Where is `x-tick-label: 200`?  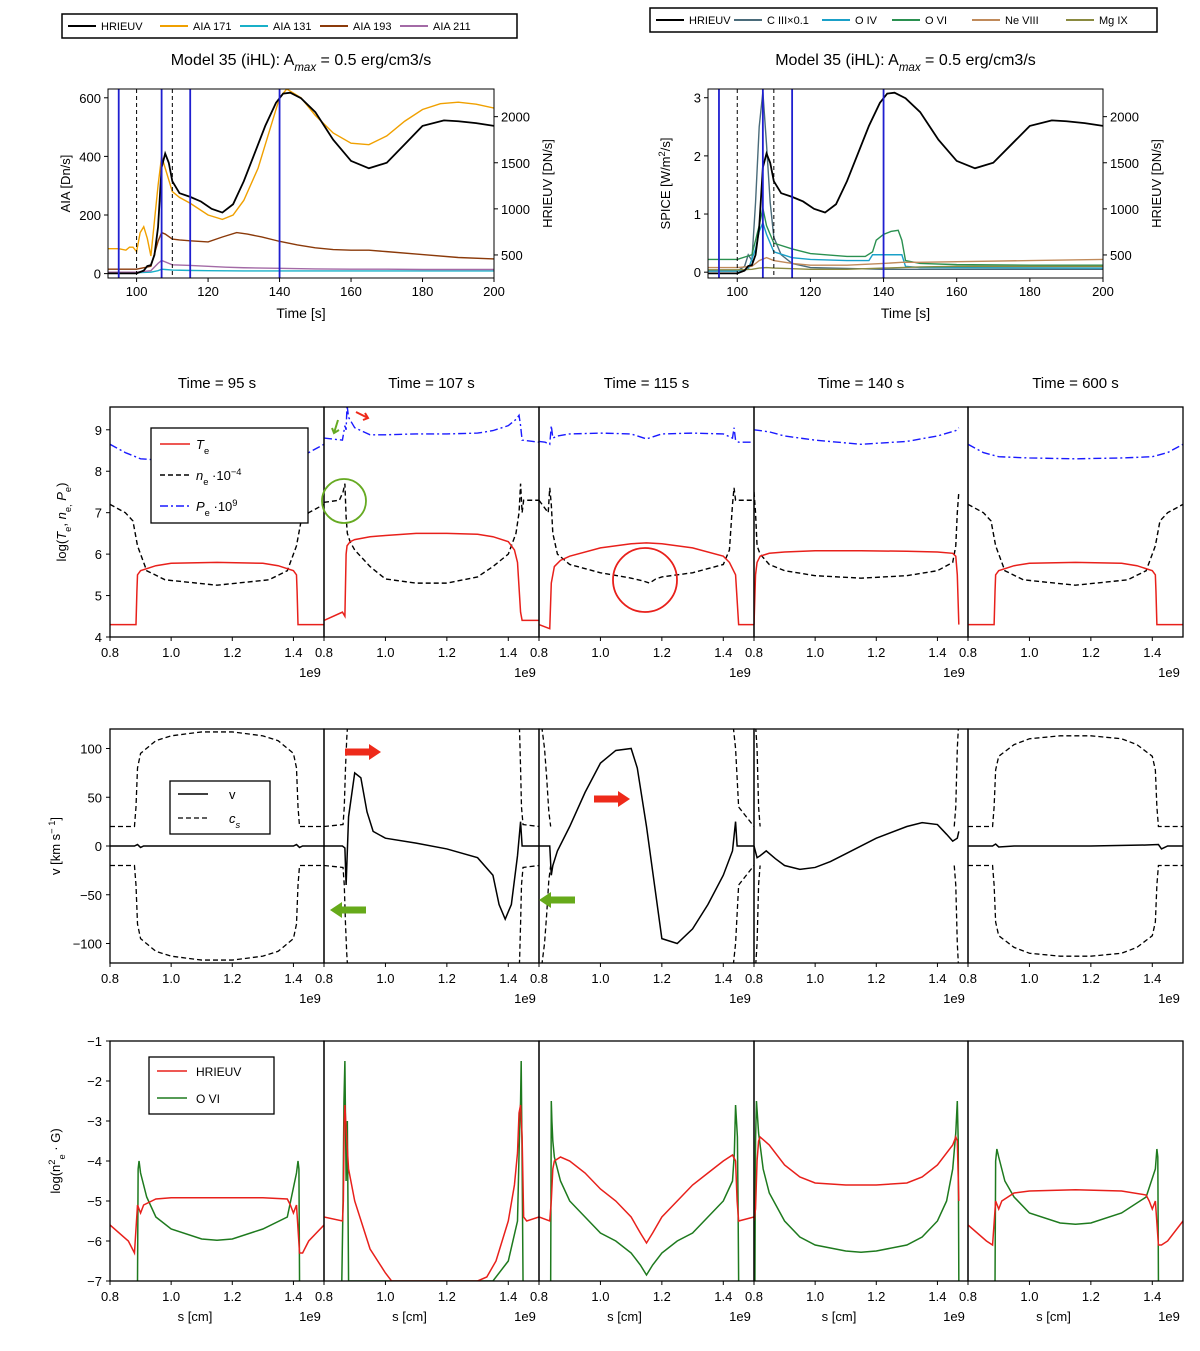
x-tick-label: 200 is located at coordinates (1103, 291).